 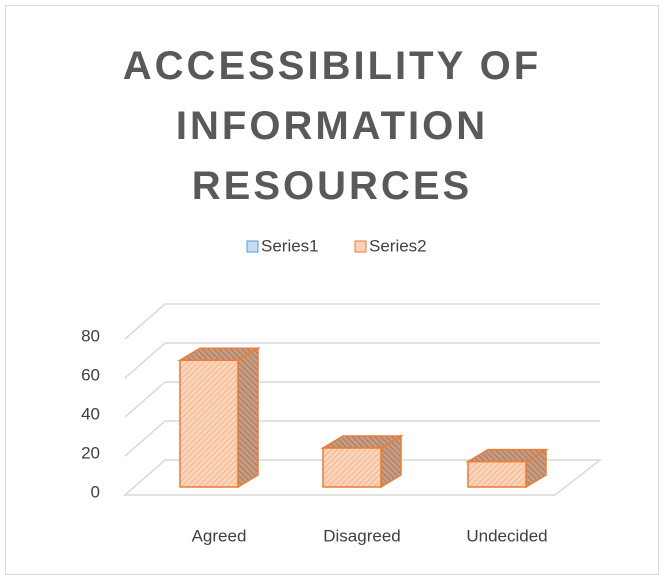 What do you see at coordinates (90, 335) in the screenshot?
I see `y-tick-label: 80` at bounding box center [90, 335].